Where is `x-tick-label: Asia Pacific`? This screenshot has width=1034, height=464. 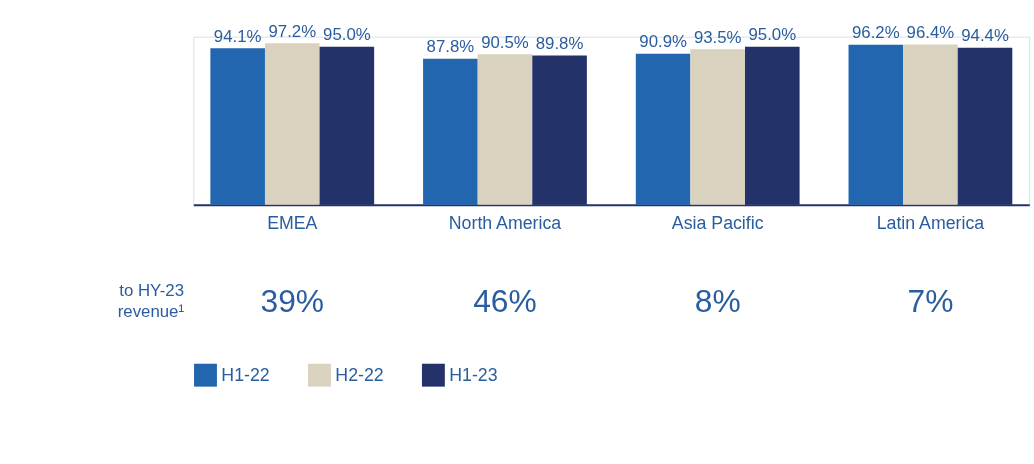 x-tick-label: Asia Pacific is located at coordinates (717, 222).